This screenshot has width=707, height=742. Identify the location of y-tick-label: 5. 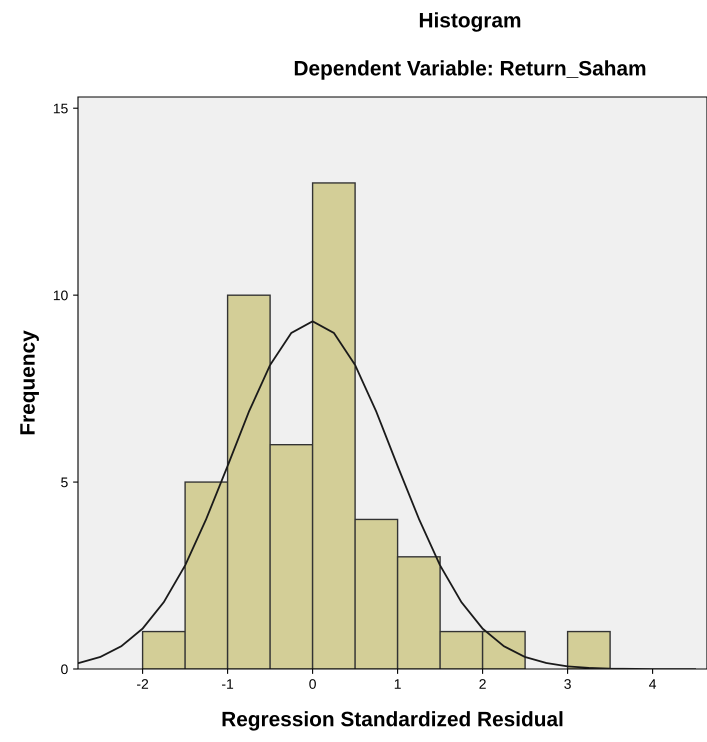
(64, 483).